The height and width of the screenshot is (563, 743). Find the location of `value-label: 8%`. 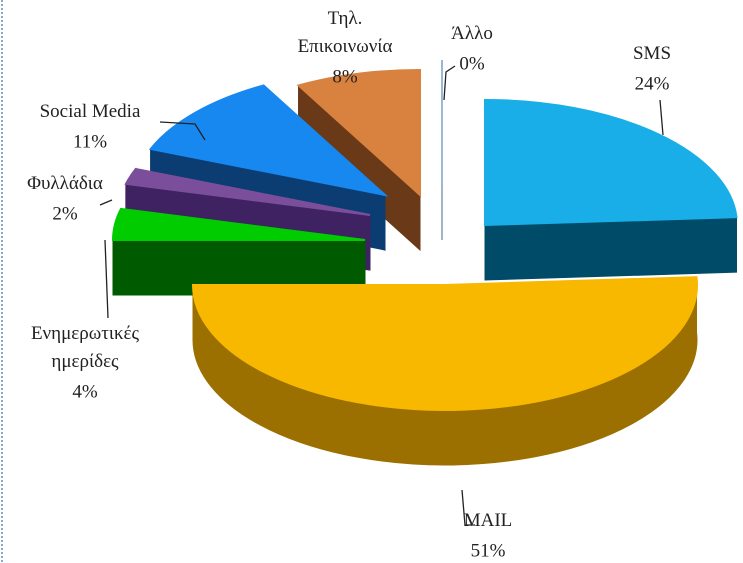

value-label: 8% is located at coordinates (345, 76).